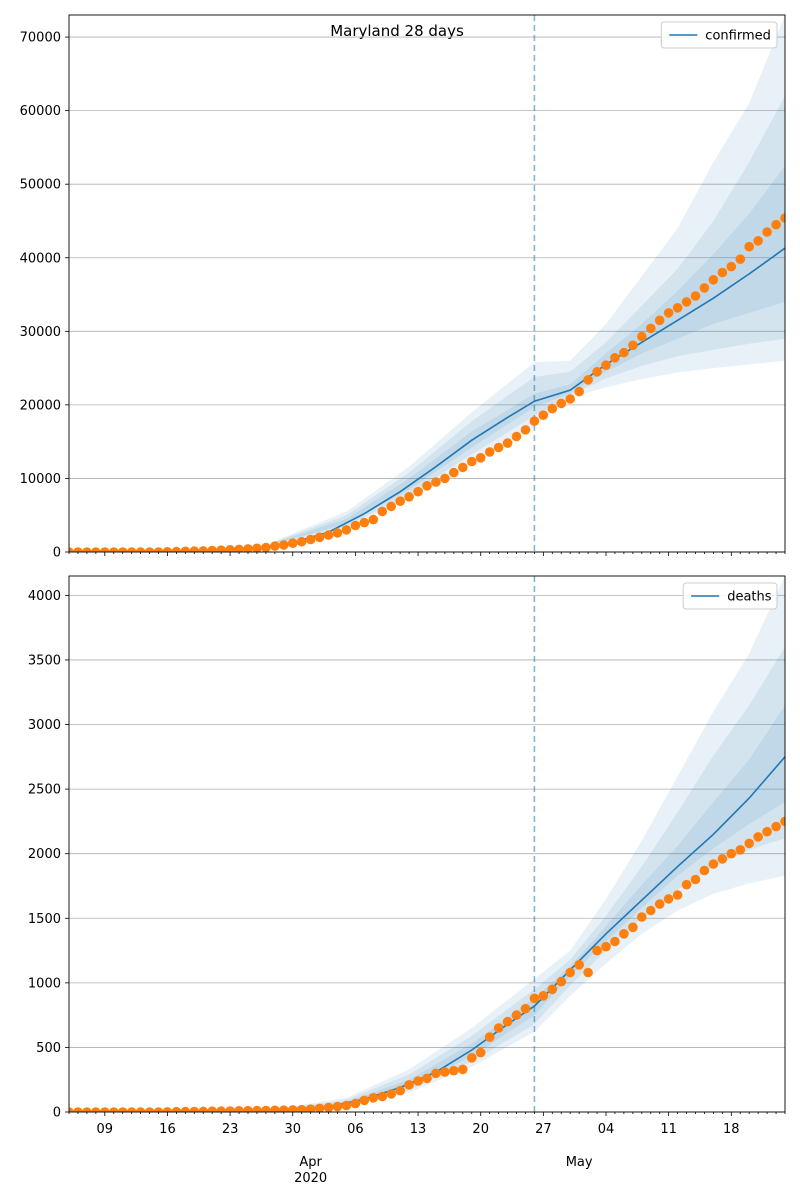 This screenshot has height=1200, width=800. Describe the element at coordinates (292, 1129) in the screenshot. I see `x-tick-label: 30` at that location.